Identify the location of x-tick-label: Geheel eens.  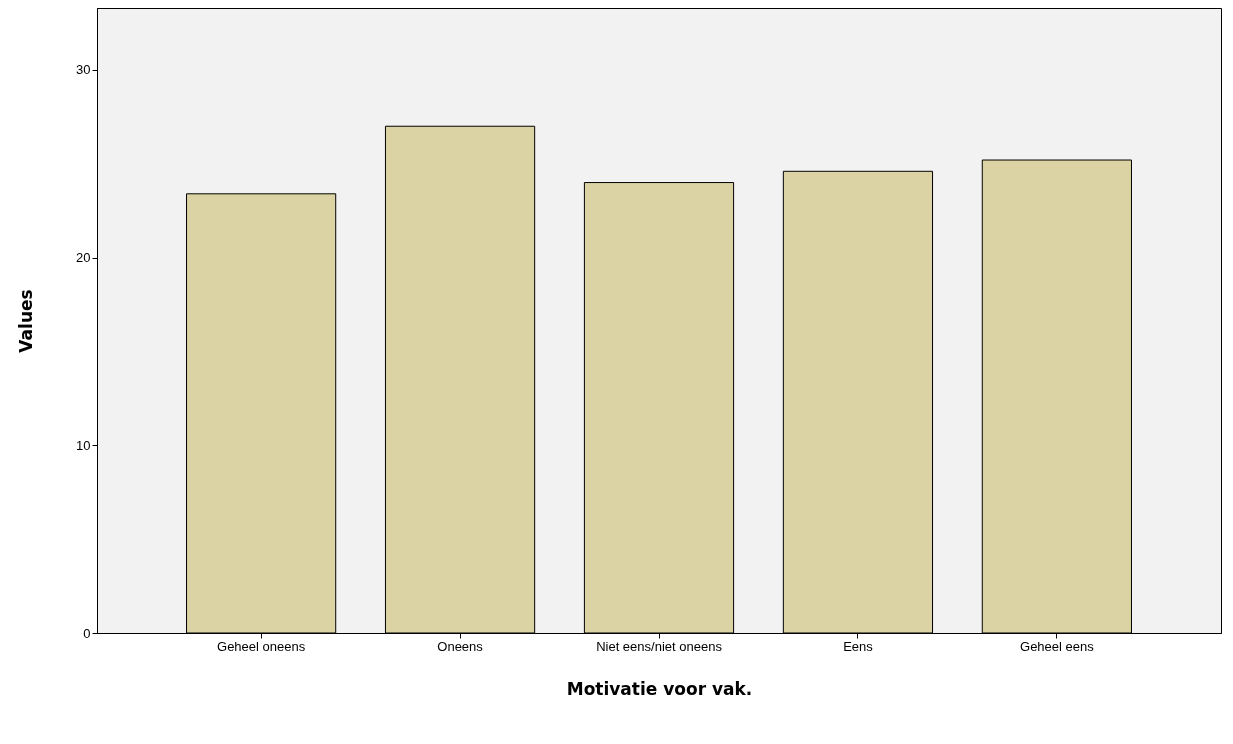
(1057, 646).